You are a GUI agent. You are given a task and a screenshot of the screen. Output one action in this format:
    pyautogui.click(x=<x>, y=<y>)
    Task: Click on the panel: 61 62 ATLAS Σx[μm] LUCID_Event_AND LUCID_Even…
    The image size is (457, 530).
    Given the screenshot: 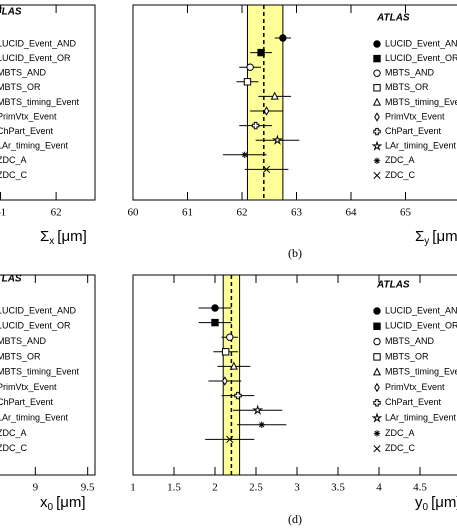 What is the action you would take?
    pyautogui.click(x=48, y=125)
    